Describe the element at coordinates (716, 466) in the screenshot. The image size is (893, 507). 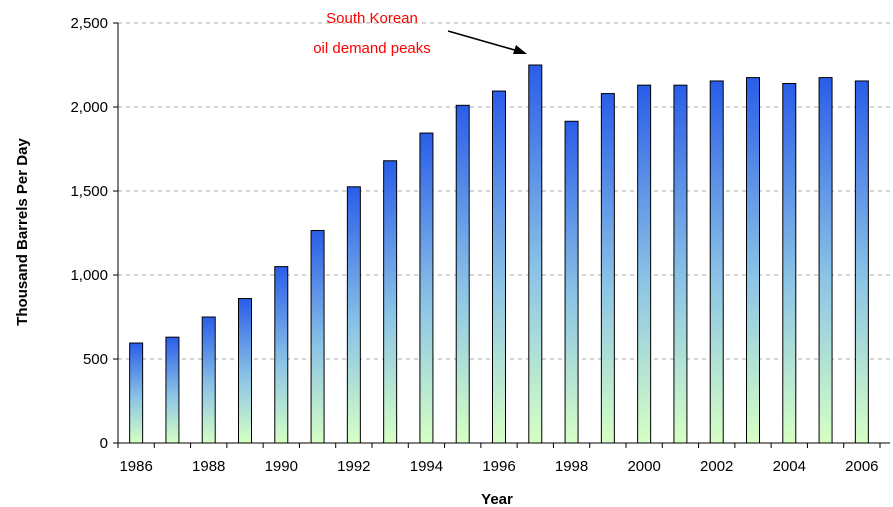
I see `x-tick-label: 2002` at that location.